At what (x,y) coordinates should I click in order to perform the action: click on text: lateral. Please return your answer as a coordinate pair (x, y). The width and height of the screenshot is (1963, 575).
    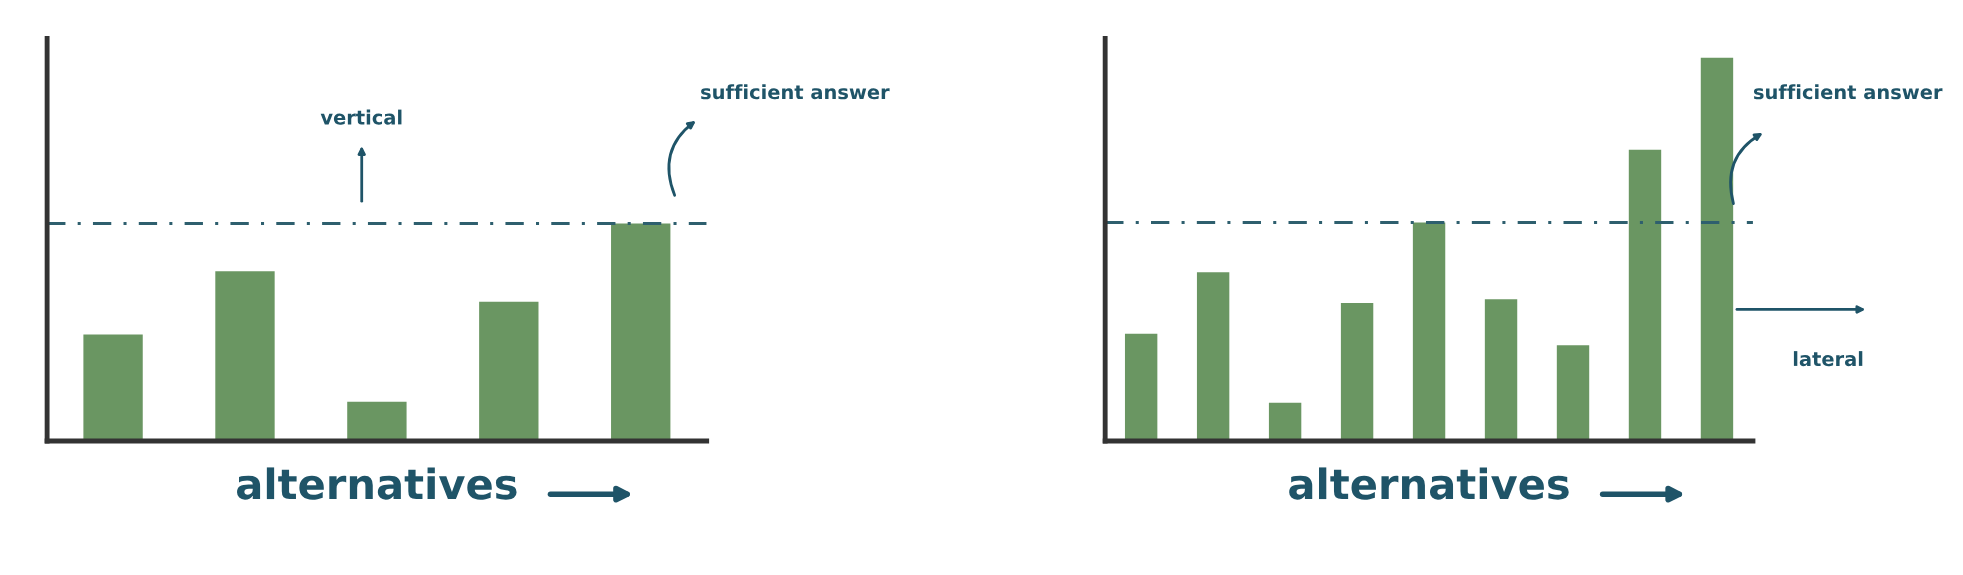
    Looking at the image, I should click on (1828, 359).